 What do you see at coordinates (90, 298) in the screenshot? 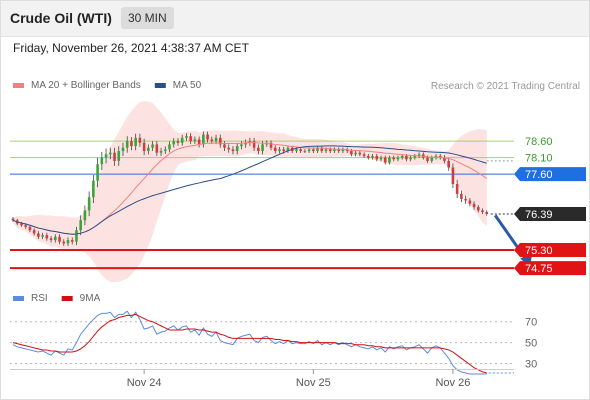
I see `legend-label-1: 9MA` at bounding box center [90, 298].